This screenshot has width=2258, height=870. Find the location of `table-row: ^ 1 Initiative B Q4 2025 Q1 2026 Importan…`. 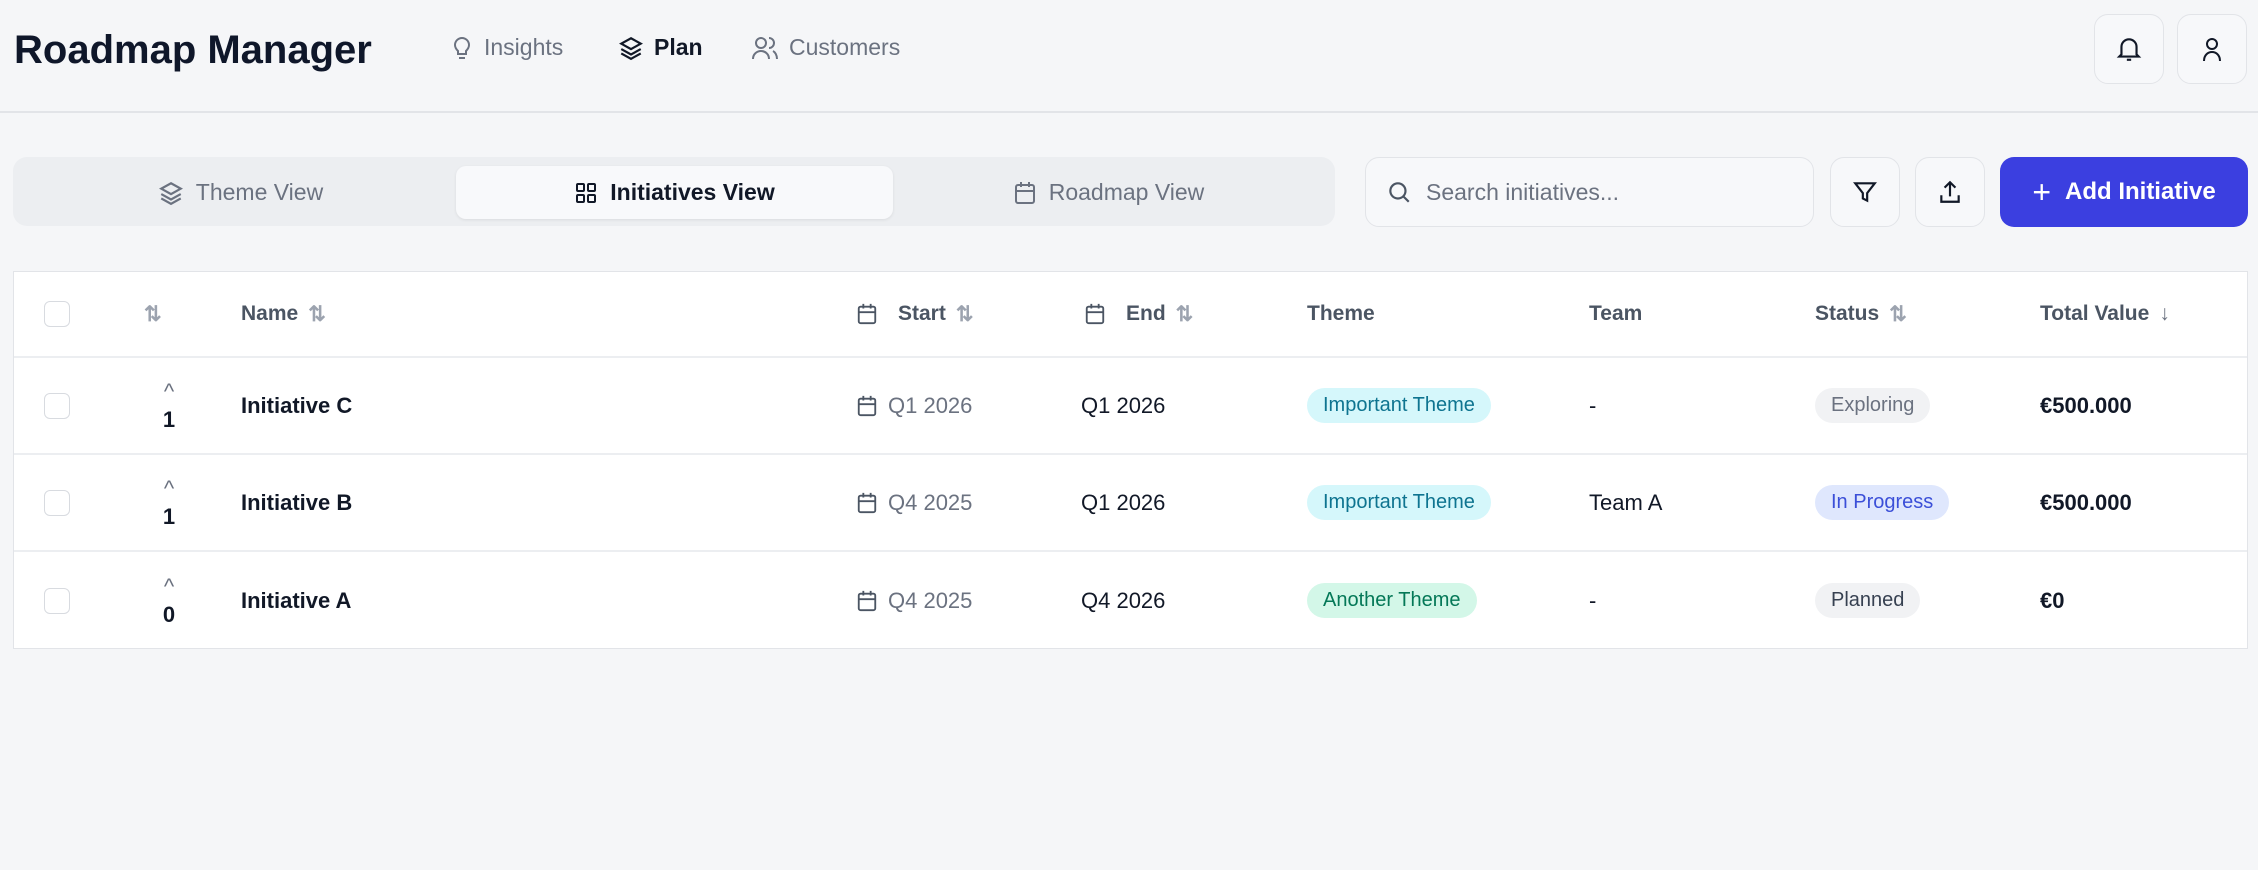

table-row: ^ 1 Initiative B Q4 2025 Q1 2026 Importan… is located at coordinates (1130, 503).